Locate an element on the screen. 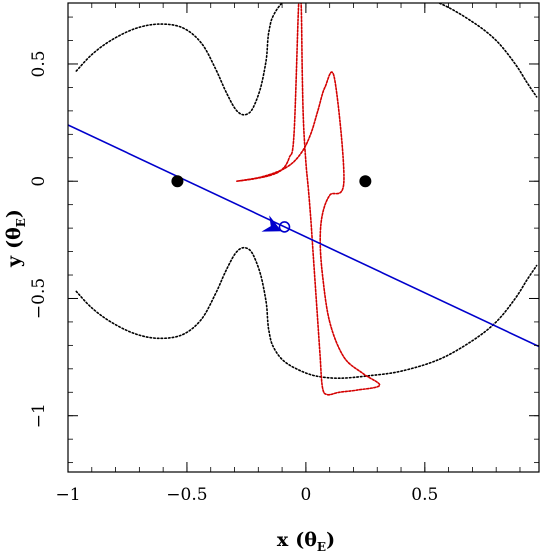 The width and height of the screenshot is (541, 555). y-tick-label: −0.5 is located at coordinates (39, 298).